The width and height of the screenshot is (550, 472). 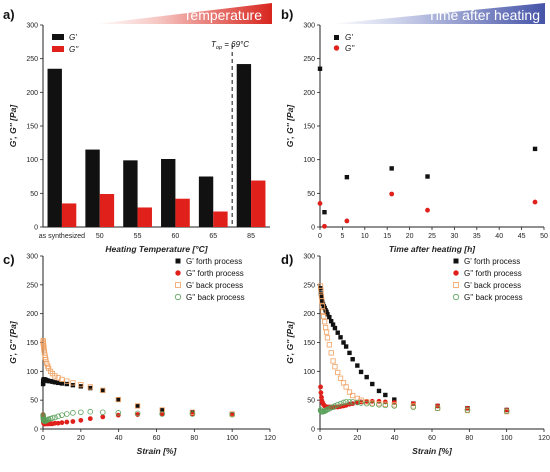 I want to click on x-tick-label: 35, so click(x=477, y=236).